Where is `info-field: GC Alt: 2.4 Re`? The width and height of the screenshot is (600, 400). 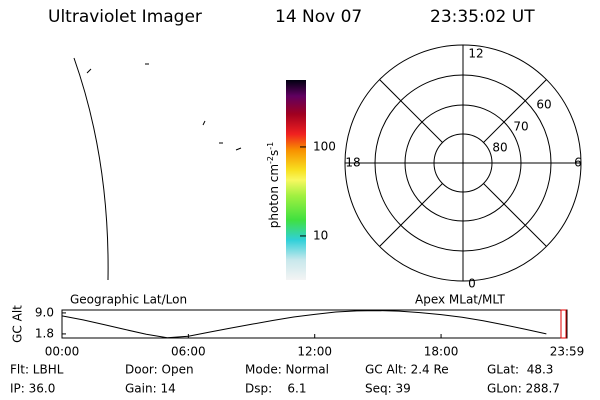 info-field: GC Alt: 2.4 Re is located at coordinates (407, 370).